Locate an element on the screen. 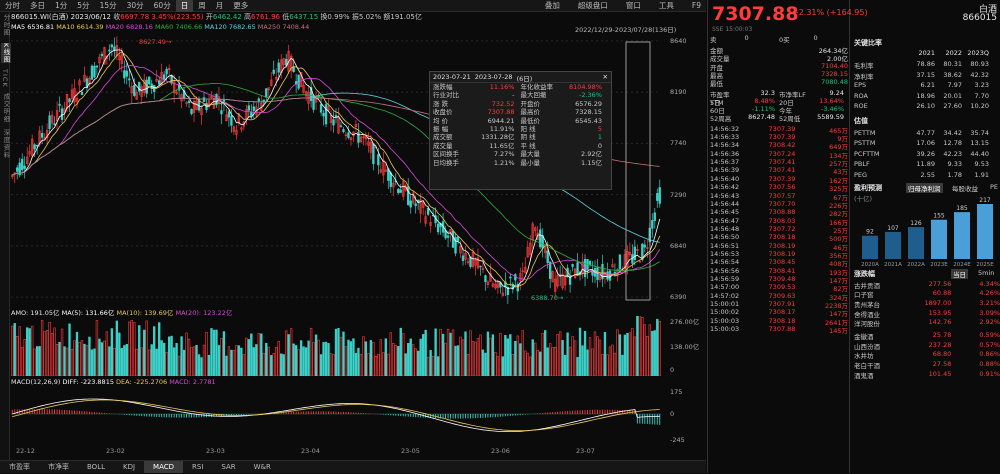 This screenshot has height=474, width=1000. tick-row: 14:56:40 7307.39 162万 is located at coordinates (779, 180).